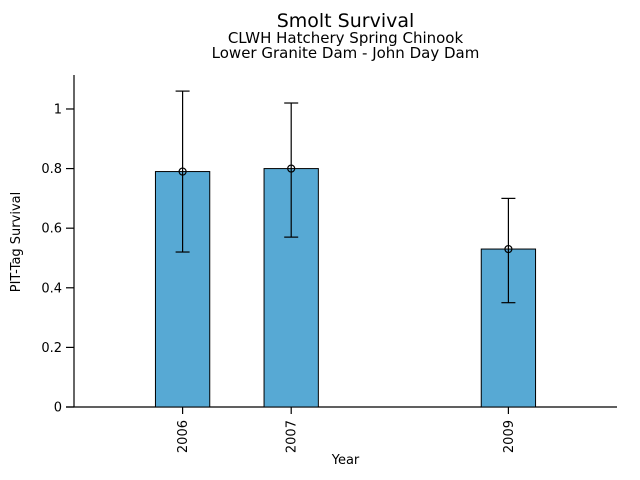 Image resolution: width=640 pixels, height=480 pixels. Describe the element at coordinates (345, 53) in the screenshot. I see `chart-subtitle-line2: Lower Granite Dam - John Day Dam` at that location.